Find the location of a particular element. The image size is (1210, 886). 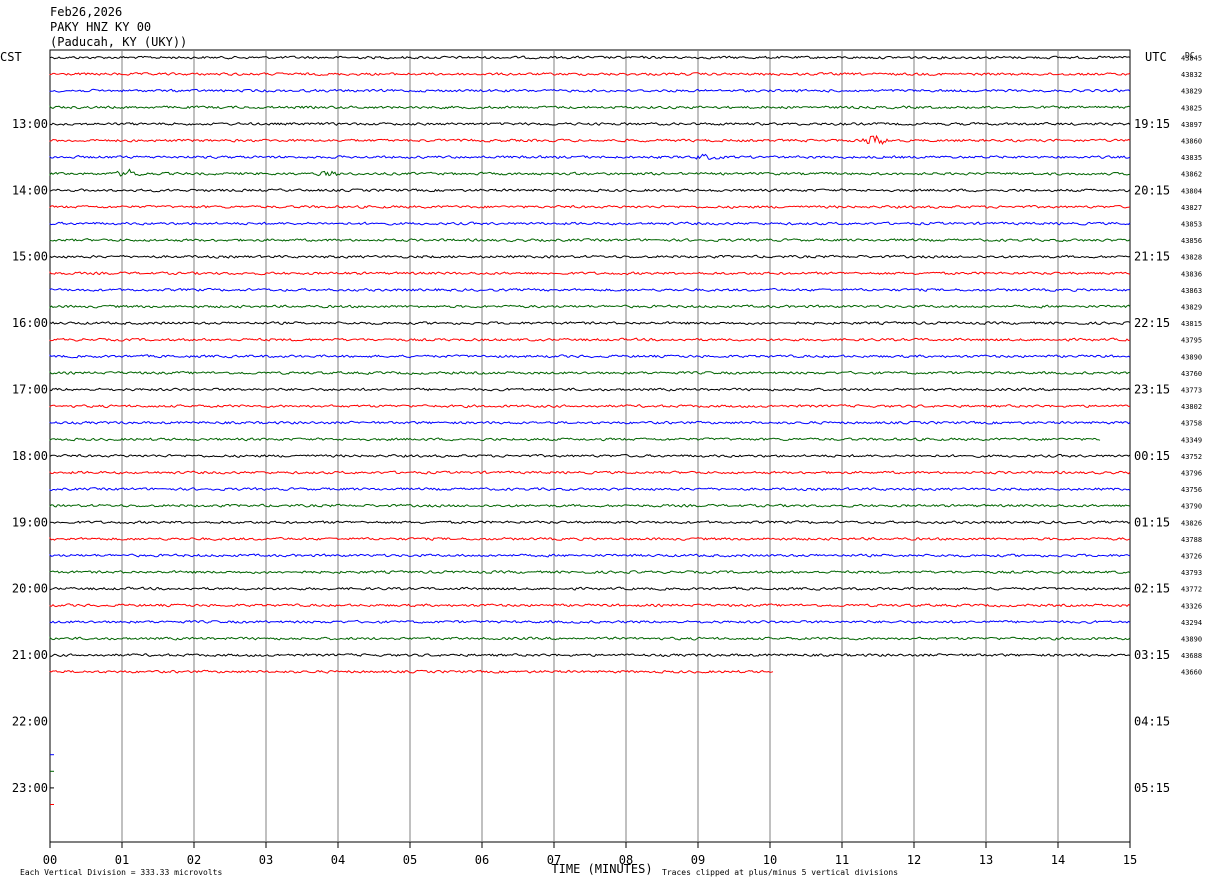

left-hour-label: 16:00 is located at coordinates (30, 323).